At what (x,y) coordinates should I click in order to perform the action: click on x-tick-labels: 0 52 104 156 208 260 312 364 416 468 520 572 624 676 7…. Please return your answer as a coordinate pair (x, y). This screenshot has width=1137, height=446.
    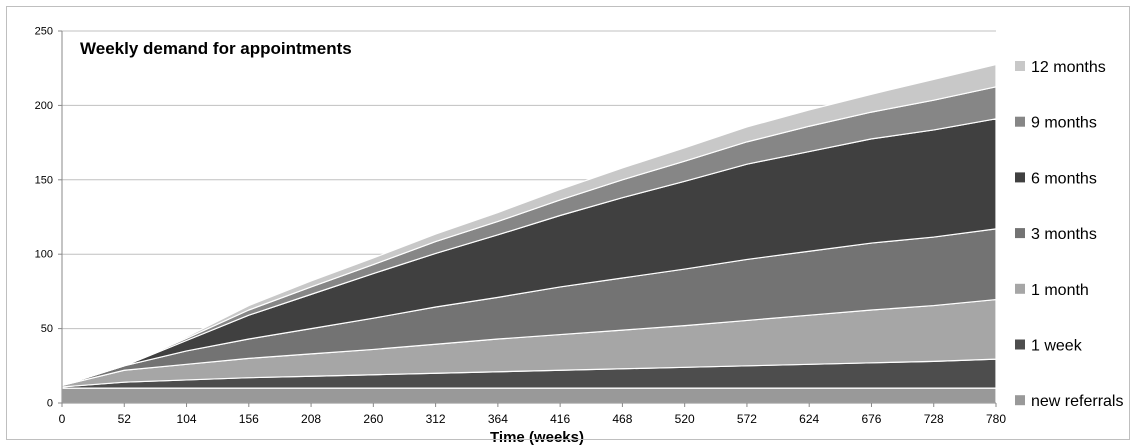
    Looking at the image, I should click on (533, 419).